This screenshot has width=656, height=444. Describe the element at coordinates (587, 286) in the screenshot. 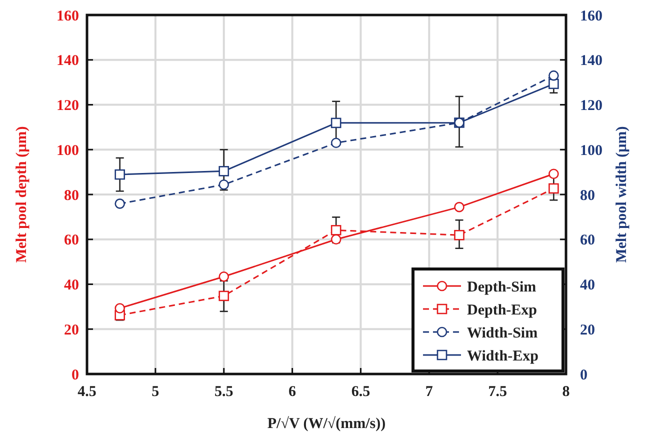

I see `y2-tick-label: 40` at that location.